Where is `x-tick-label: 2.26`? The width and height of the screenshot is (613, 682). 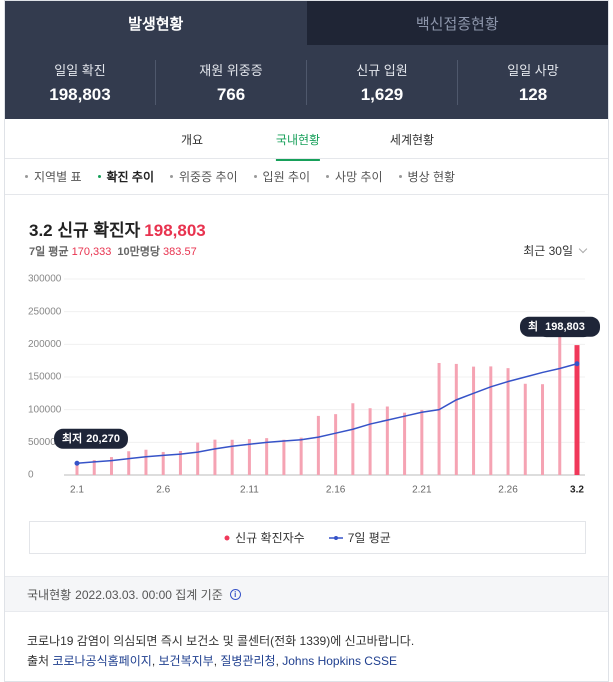
x-tick-label: 2.26 is located at coordinates (508, 490).